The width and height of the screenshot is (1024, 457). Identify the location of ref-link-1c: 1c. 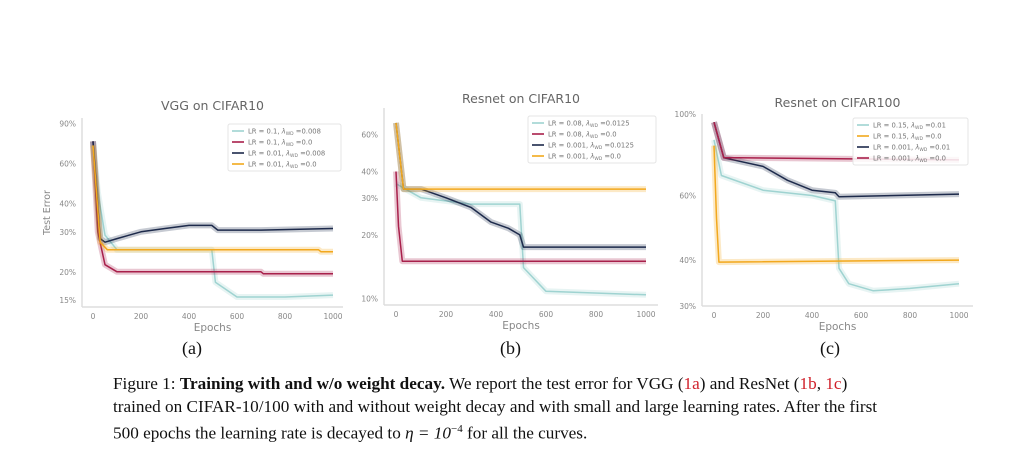
(833, 383).